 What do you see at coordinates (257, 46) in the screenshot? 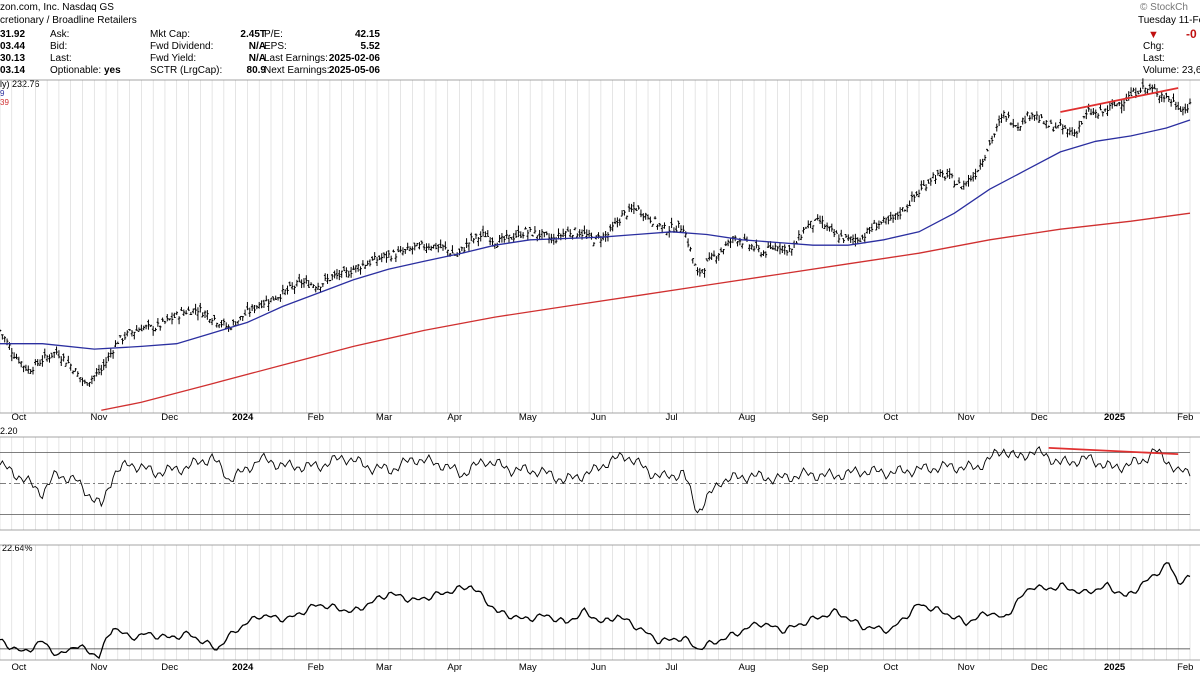
I see `fwd-dividend-value: N/A` at bounding box center [257, 46].